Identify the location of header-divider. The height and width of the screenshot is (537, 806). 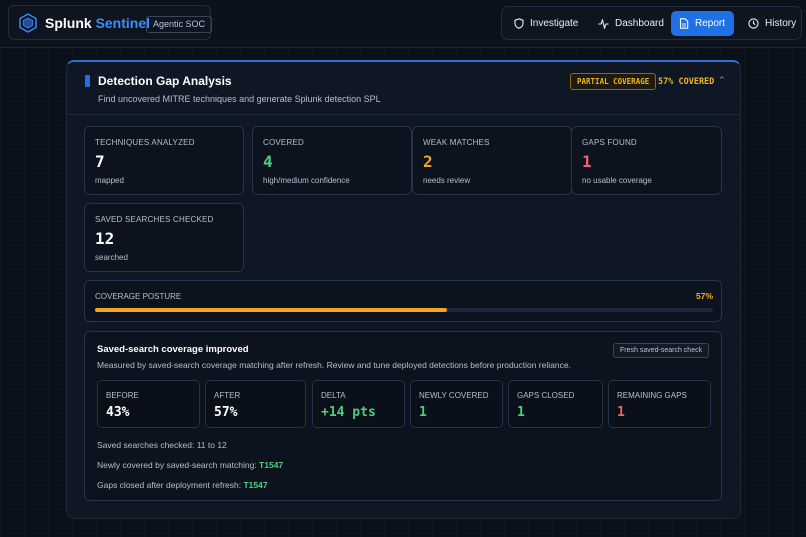
(403, 114).